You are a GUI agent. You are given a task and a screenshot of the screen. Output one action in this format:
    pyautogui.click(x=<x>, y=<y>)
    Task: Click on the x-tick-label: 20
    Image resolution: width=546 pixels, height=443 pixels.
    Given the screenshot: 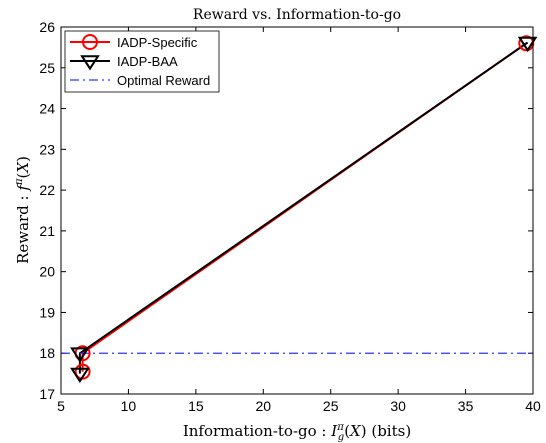 What is the action you would take?
    pyautogui.click(x=263, y=406)
    